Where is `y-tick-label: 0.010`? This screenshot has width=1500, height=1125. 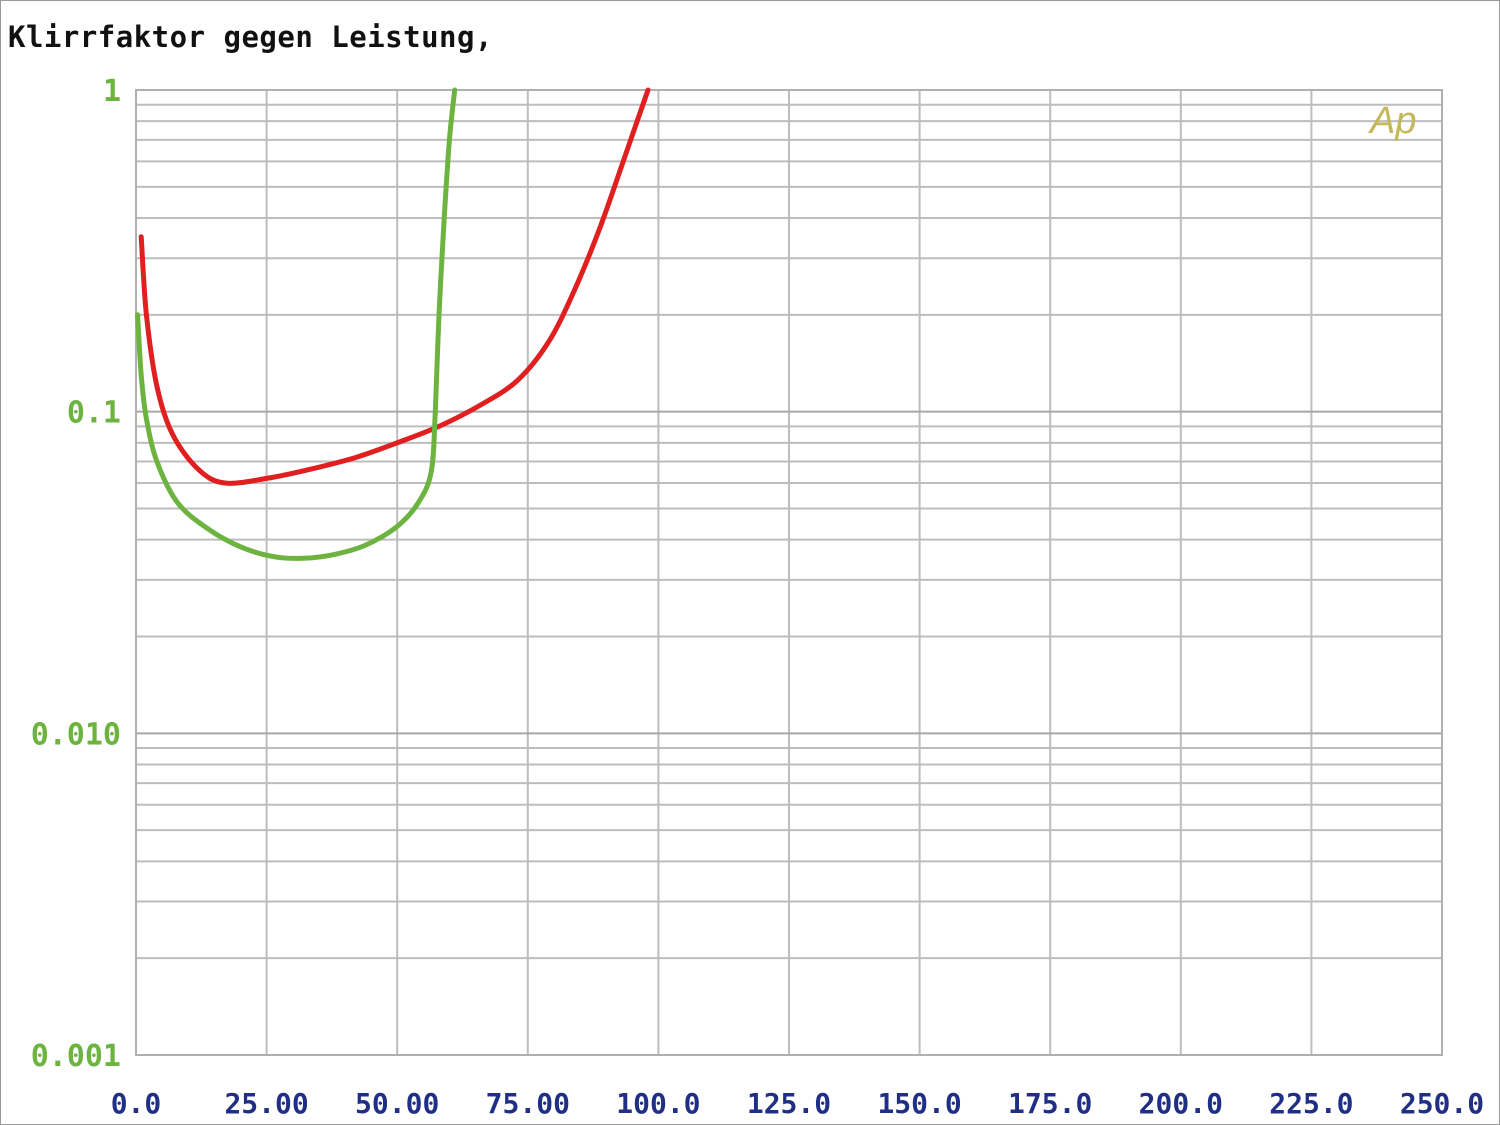 y-tick-label: 0.010 is located at coordinates (76, 734).